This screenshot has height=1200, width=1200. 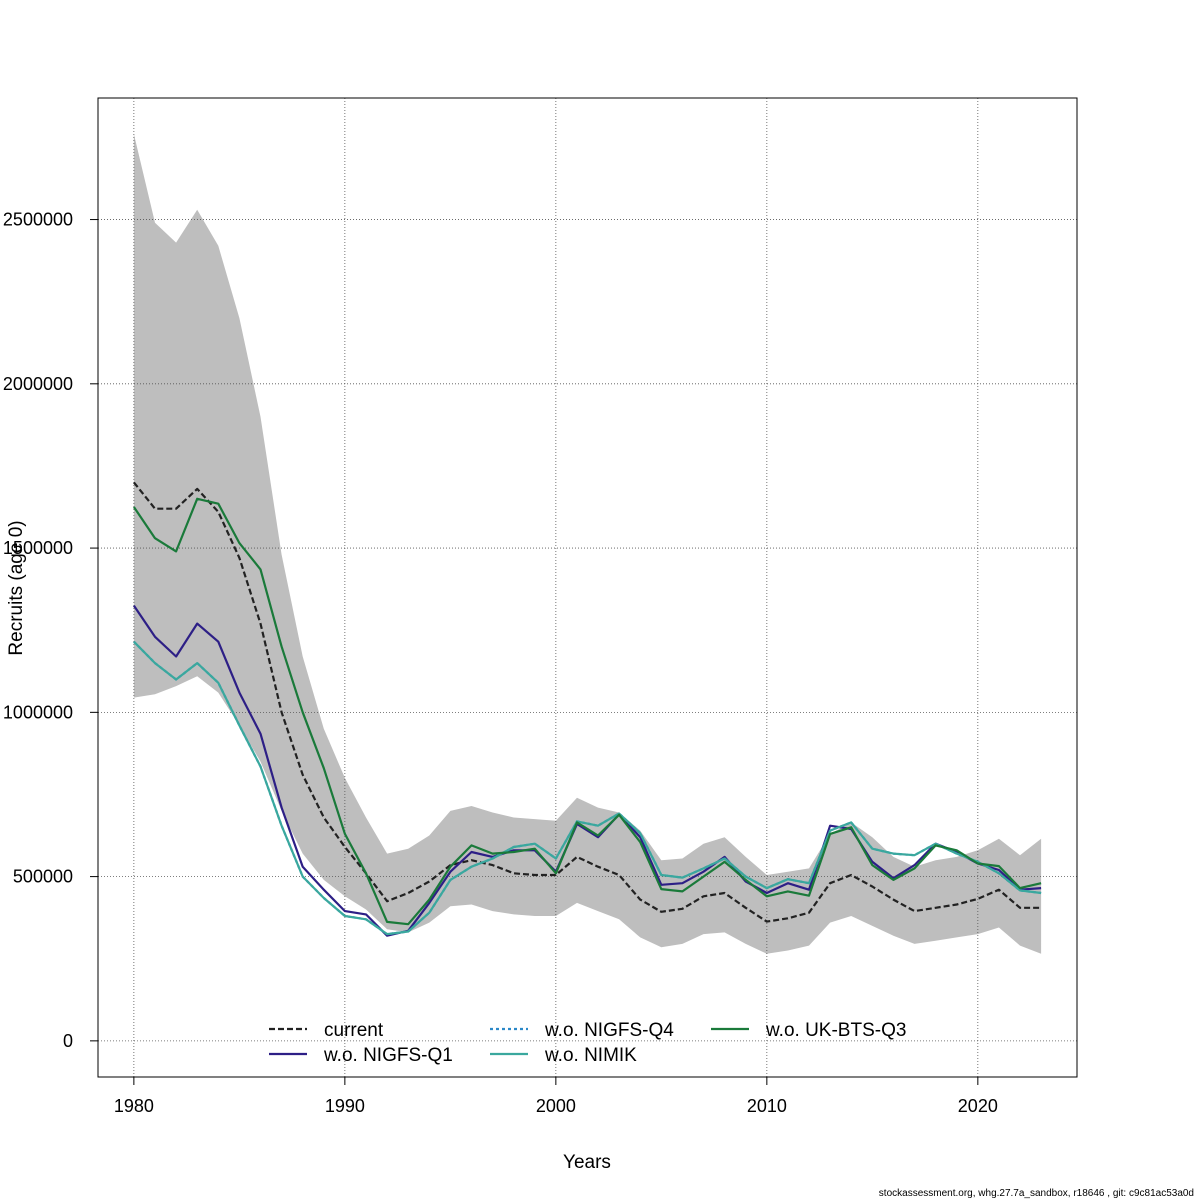 What do you see at coordinates (68, 1041) in the screenshot?
I see `y-tick-label-0: 0` at bounding box center [68, 1041].